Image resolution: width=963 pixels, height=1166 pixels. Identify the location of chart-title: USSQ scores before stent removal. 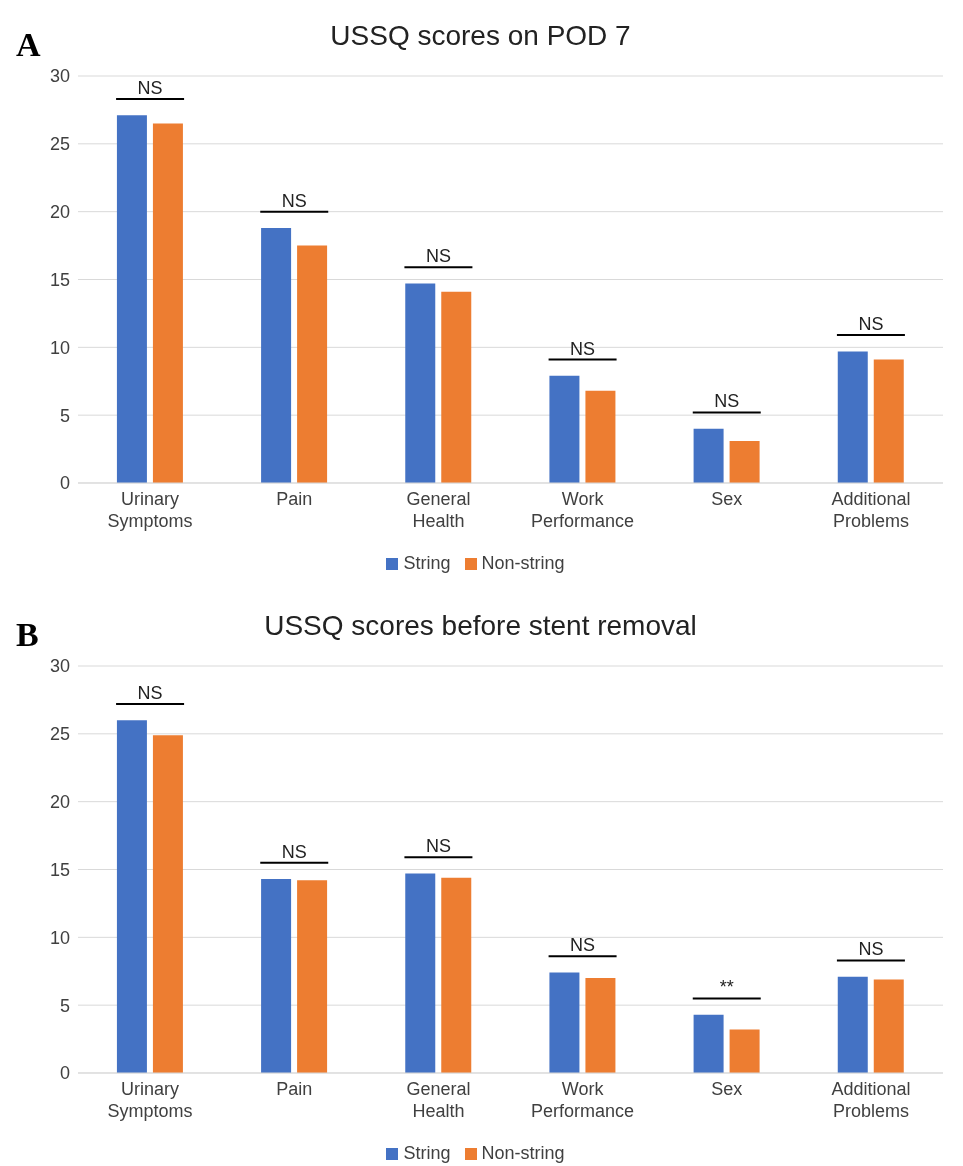
(480, 625).